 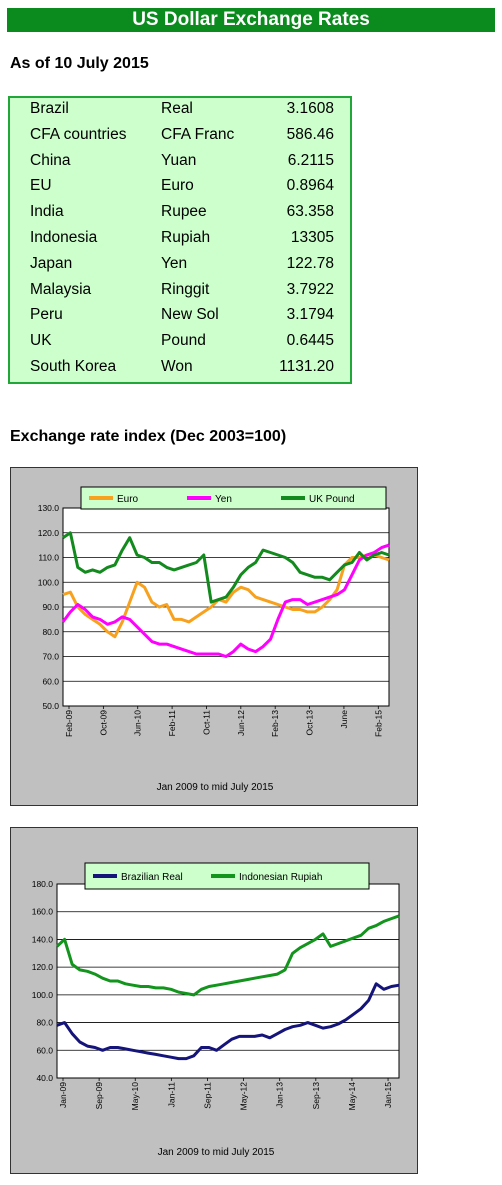 I want to click on rate-value: 3.1608, so click(x=310, y=108).